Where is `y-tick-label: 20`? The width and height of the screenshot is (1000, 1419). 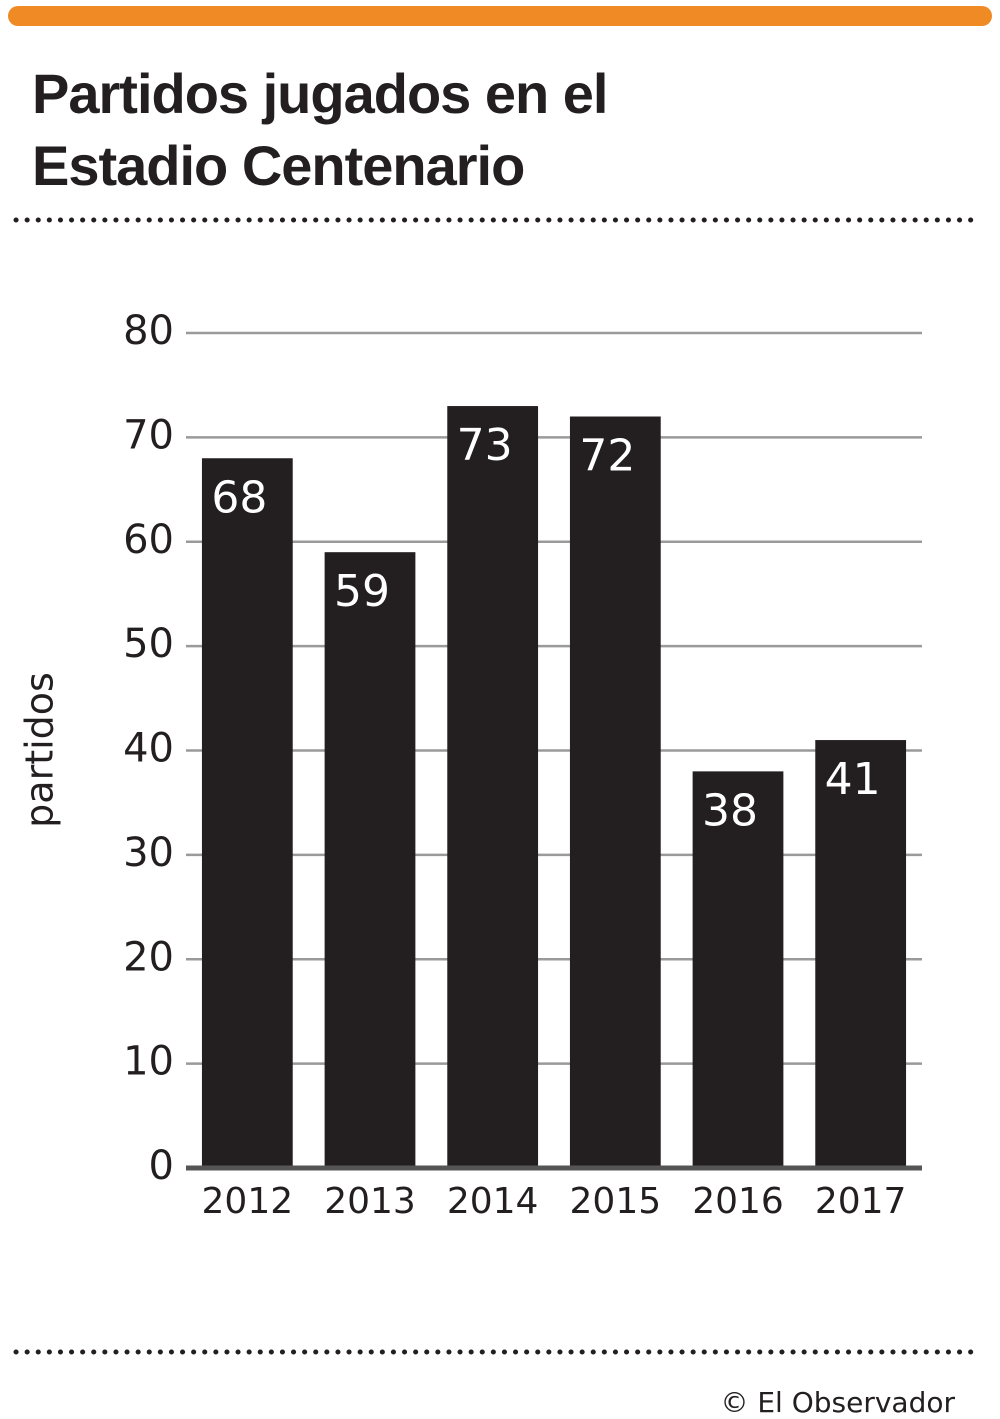
y-tick-label: 20 is located at coordinates (148, 957).